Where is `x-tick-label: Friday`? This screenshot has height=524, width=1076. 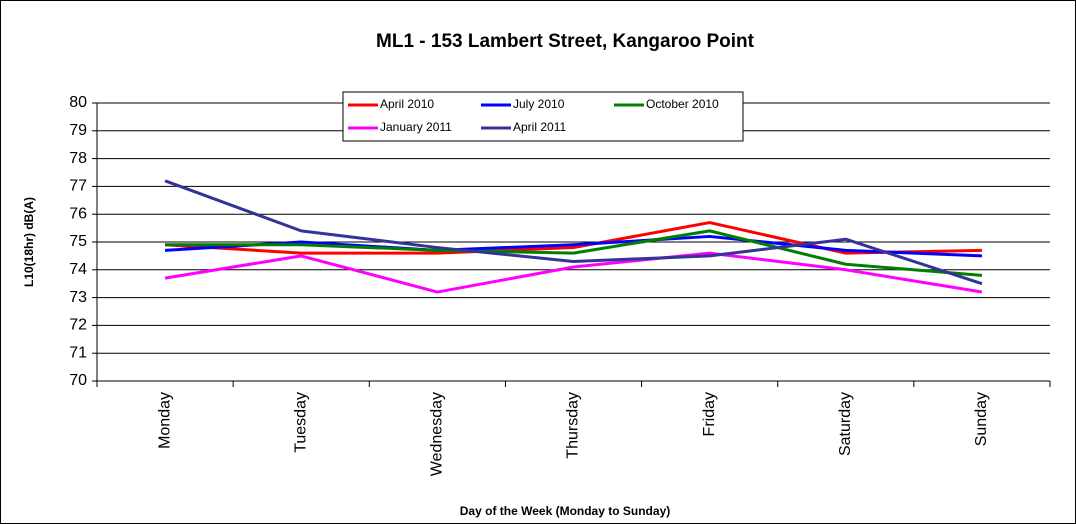 x-tick-label: Friday is located at coordinates (709, 414).